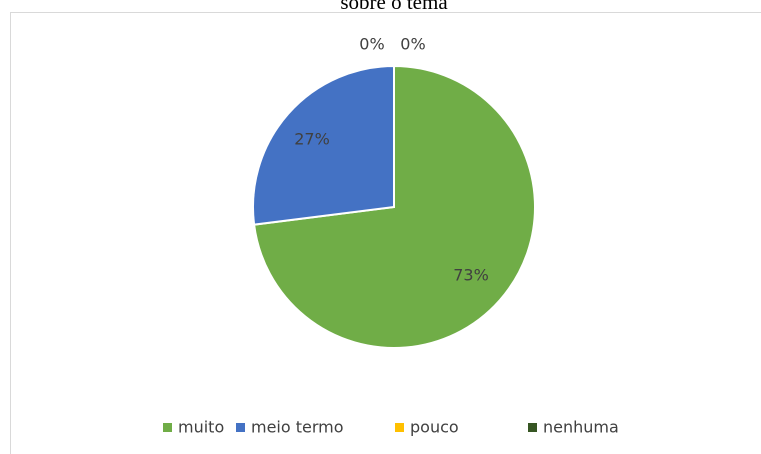 Image resolution: width=761 pixels, height=454 pixels. I want to click on legend-label: pouco, so click(434, 427).